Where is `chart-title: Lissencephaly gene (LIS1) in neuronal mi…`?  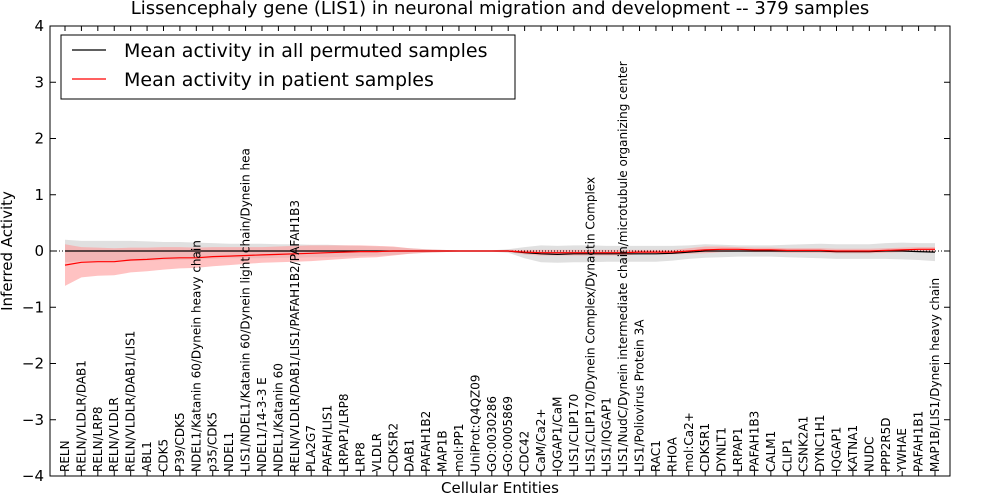
chart-title: Lissencephaly gene (LIS1) in neuronal mi… is located at coordinates (500, 9).